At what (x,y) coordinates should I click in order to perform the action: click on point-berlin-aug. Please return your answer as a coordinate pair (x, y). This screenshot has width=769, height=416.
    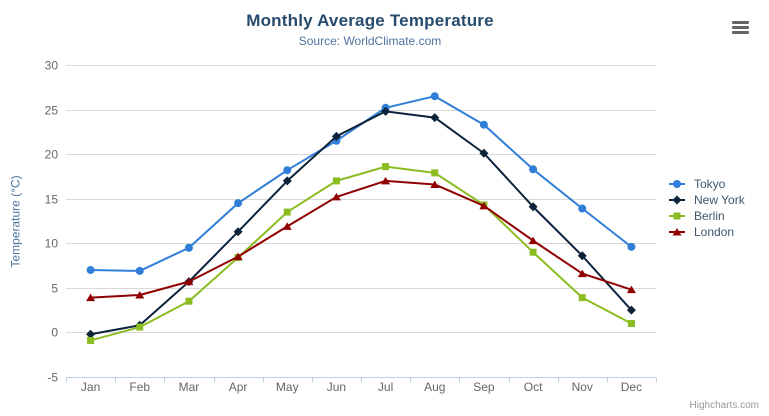
    Looking at the image, I should click on (435, 173).